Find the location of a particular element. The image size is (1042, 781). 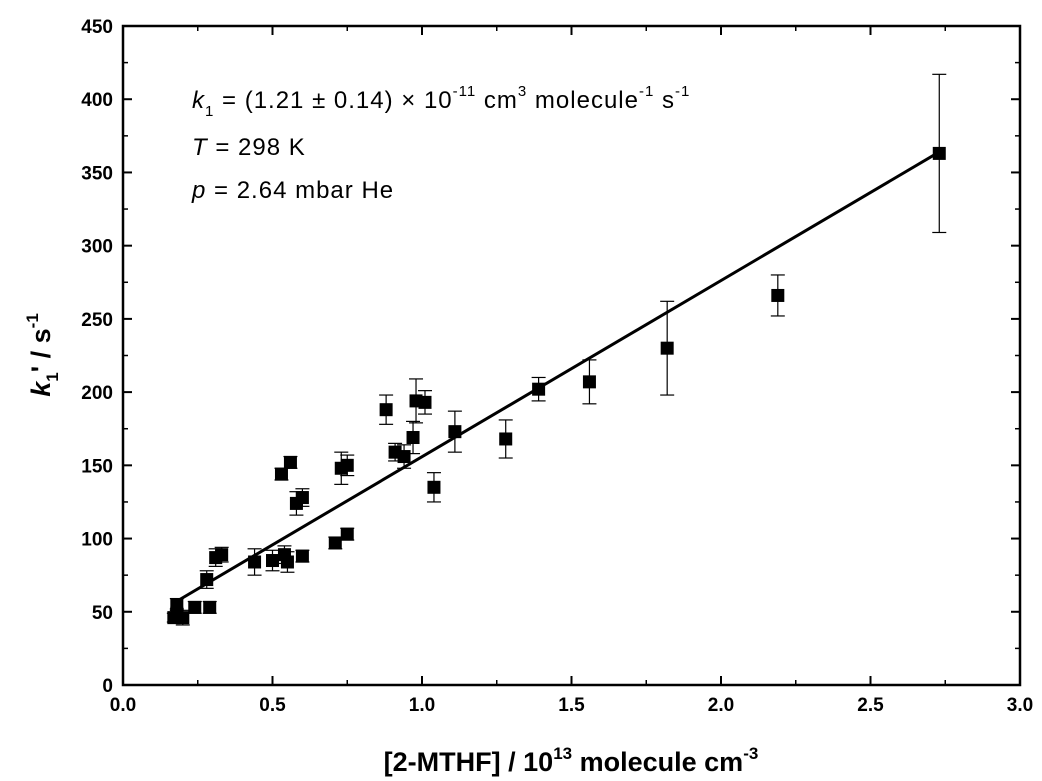

x-tick-label: 1.0 is located at coordinates (422, 705).